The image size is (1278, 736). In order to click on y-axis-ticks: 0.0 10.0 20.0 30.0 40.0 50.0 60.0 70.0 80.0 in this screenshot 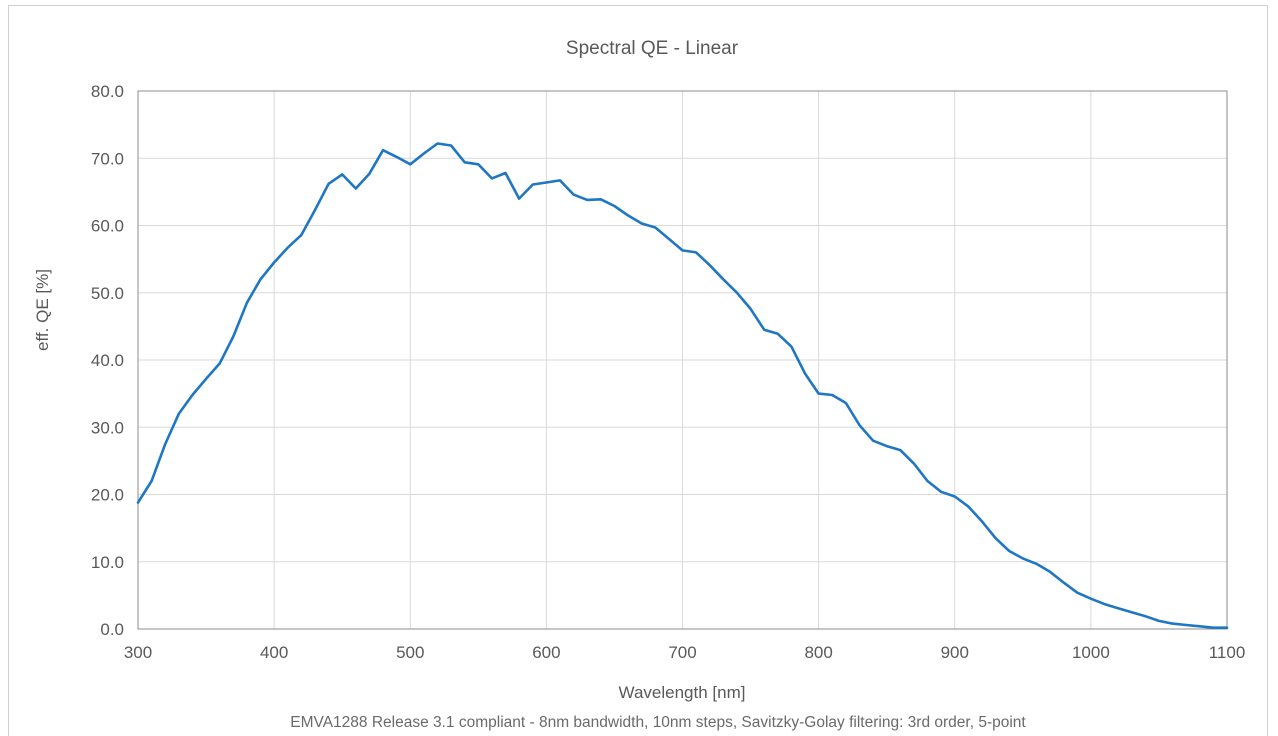, I will do `click(107, 360)`.